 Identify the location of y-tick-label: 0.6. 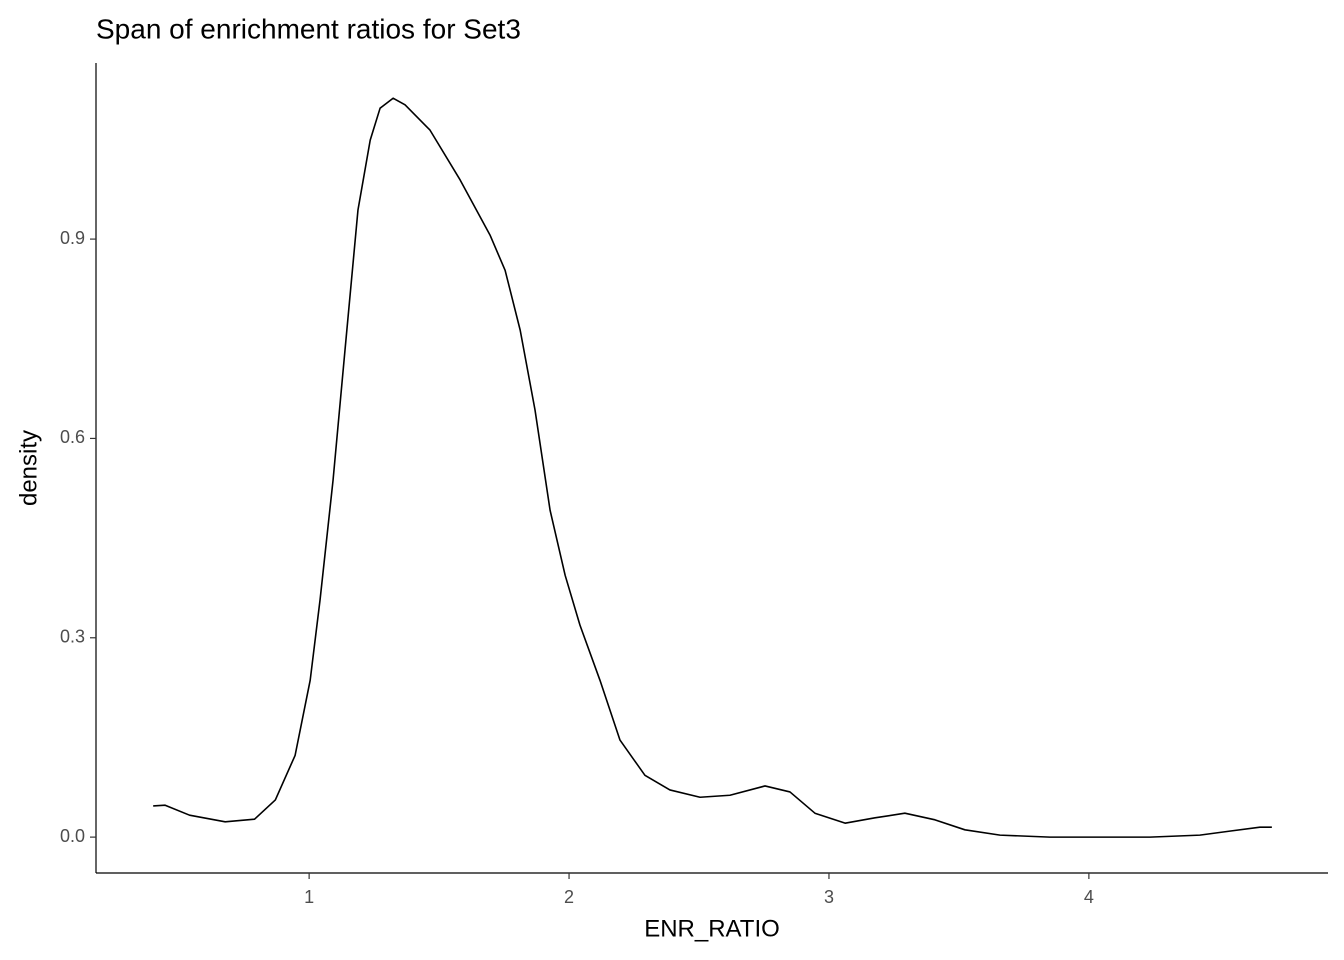
(72, 437).